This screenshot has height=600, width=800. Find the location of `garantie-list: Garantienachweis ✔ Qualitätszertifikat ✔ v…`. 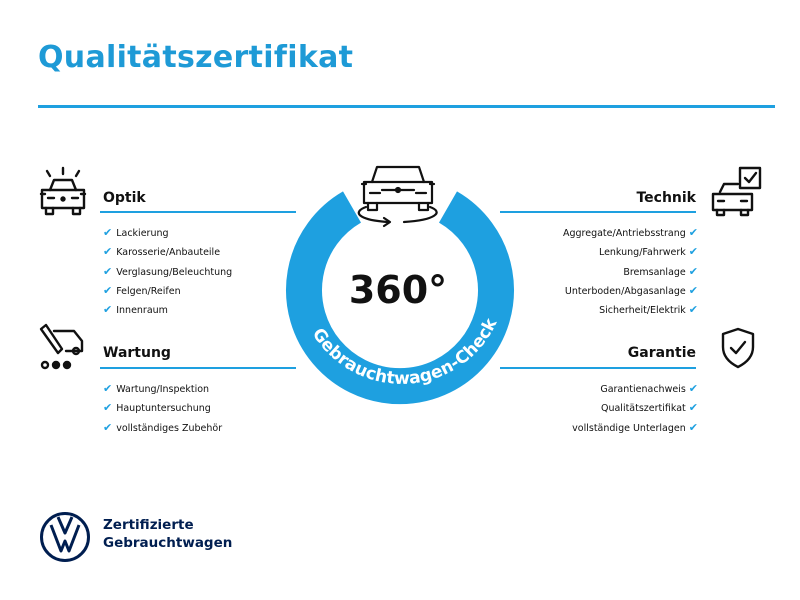

garantie-list: Garantienachweis ✔ Qualitätszertifikat ✔ v… is located at coordinates (635, 408).